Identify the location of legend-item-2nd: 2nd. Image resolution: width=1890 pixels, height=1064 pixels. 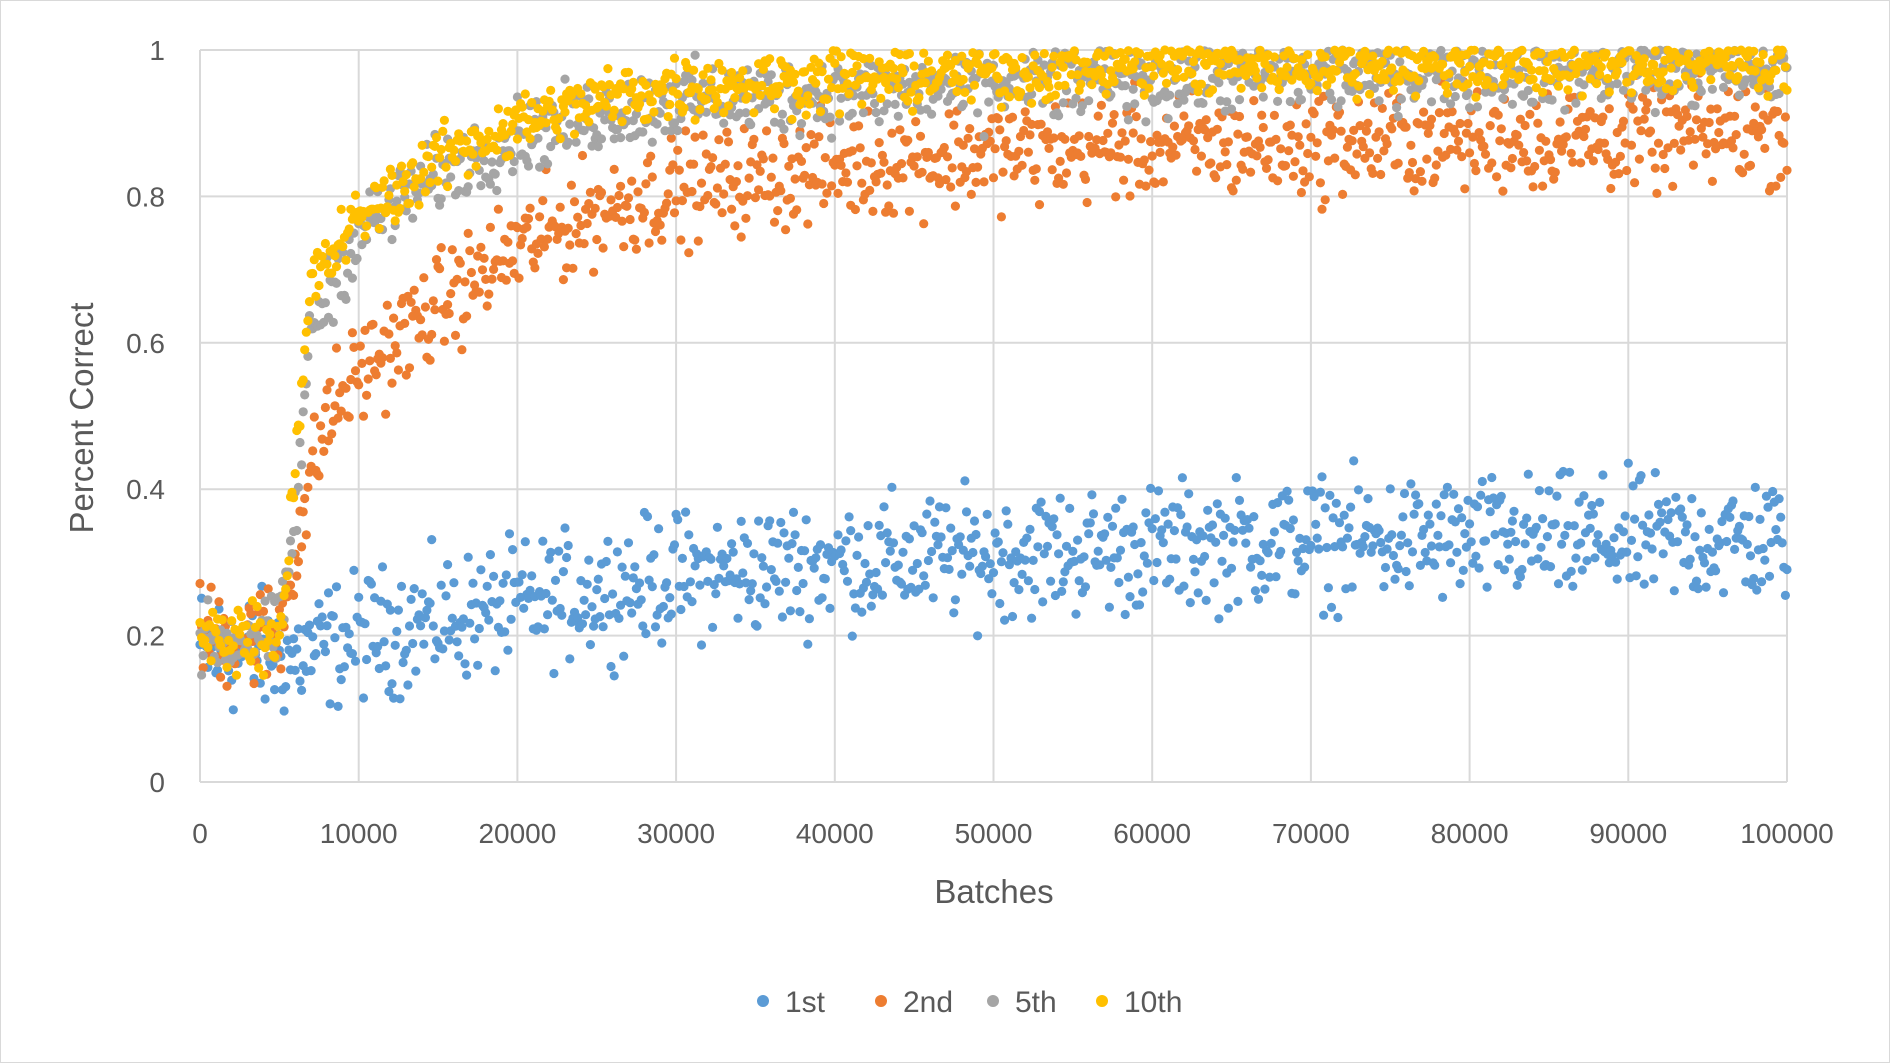
(914, 1002).